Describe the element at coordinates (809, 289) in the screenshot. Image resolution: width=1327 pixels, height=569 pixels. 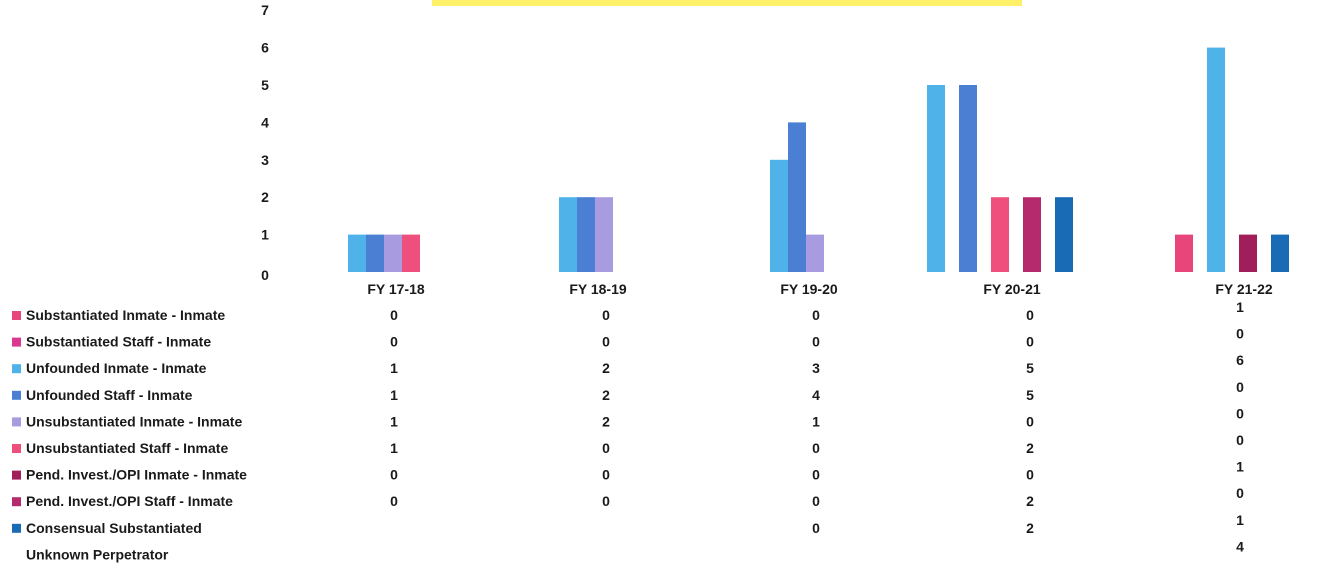
I see `category-label: FY 19-20` at that location.